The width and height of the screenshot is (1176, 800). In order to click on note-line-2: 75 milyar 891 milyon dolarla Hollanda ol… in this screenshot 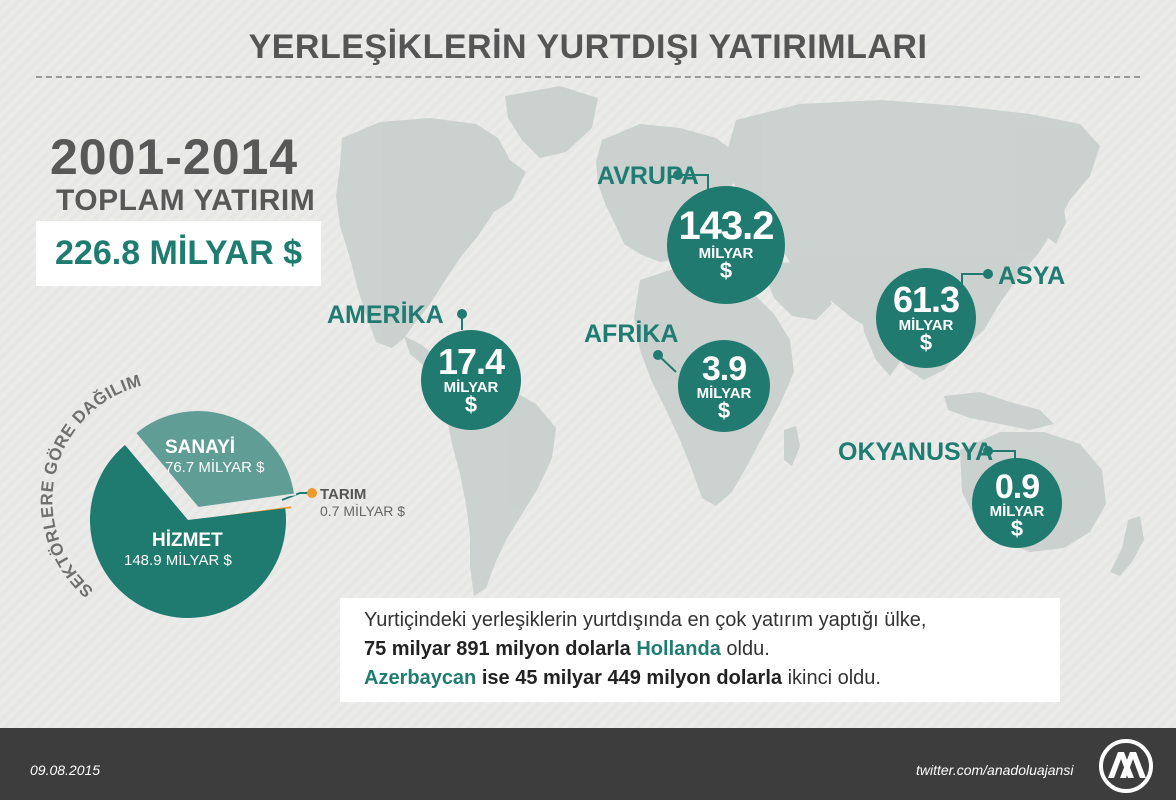, I will do `click(712, 649)`.